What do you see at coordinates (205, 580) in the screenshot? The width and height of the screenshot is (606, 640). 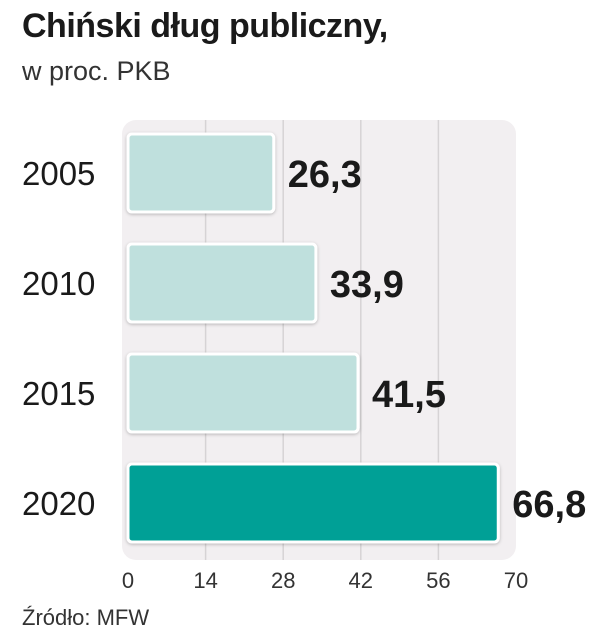 I see `x-tick-label: 14` at bounding box center [205, 580].